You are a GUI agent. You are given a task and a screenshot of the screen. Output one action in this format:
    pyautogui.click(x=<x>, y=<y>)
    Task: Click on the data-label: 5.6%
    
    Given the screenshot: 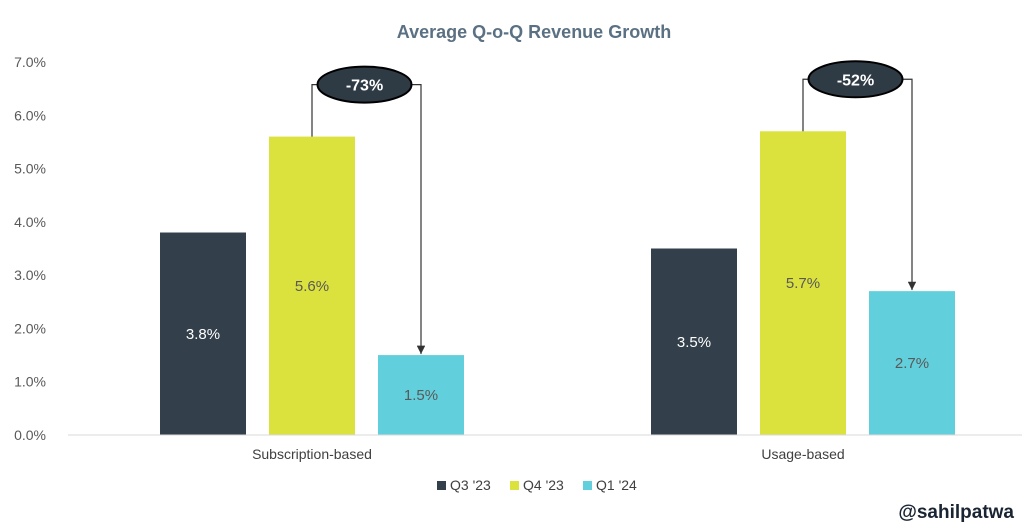 What is the action you would take?
    pyautogui.click(x=312, y=286)
    